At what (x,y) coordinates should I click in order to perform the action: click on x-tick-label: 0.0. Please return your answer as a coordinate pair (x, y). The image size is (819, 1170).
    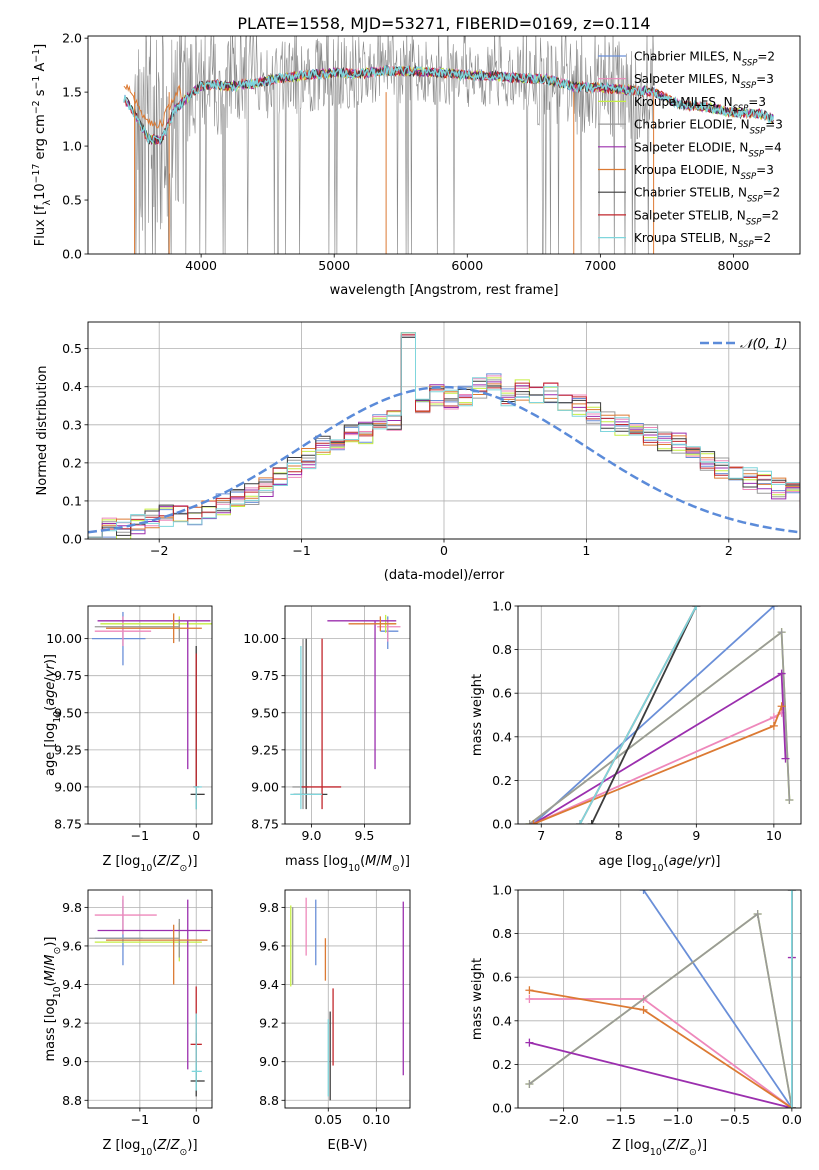
    Looking at the image, I should click on (792, 1119).